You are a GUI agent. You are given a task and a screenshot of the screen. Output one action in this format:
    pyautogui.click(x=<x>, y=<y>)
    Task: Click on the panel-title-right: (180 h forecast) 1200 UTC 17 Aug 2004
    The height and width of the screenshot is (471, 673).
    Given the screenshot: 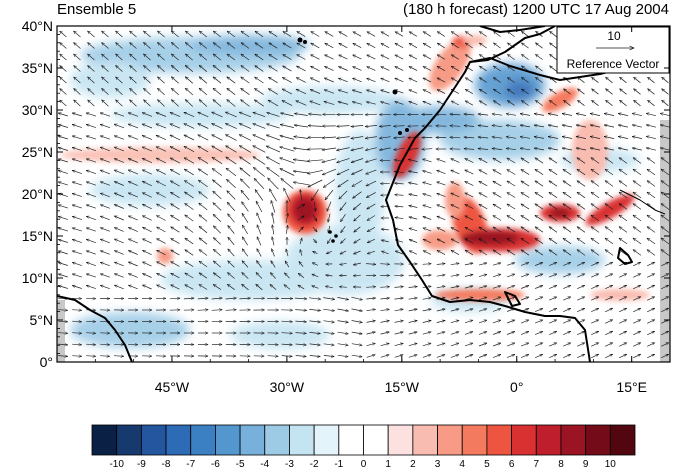 What is the action you would take?
    pyautogui.click(x=535, y=9)
    